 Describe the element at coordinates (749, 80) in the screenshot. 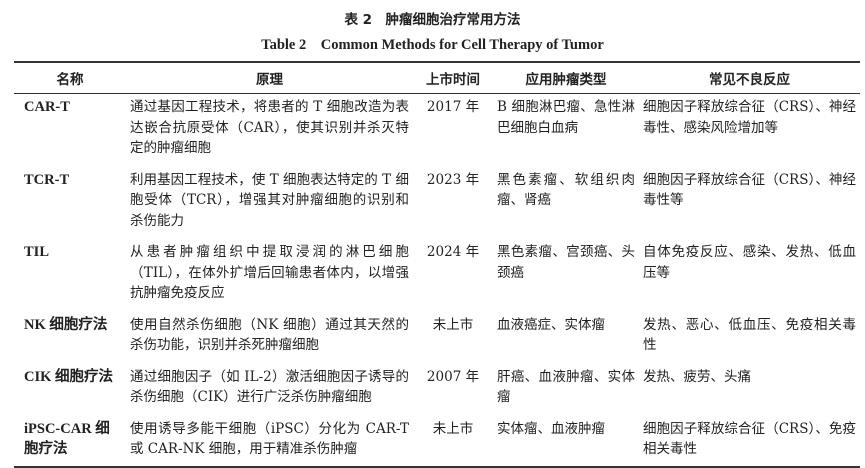

I see `header-adverse: 常见不良反应` at that location.